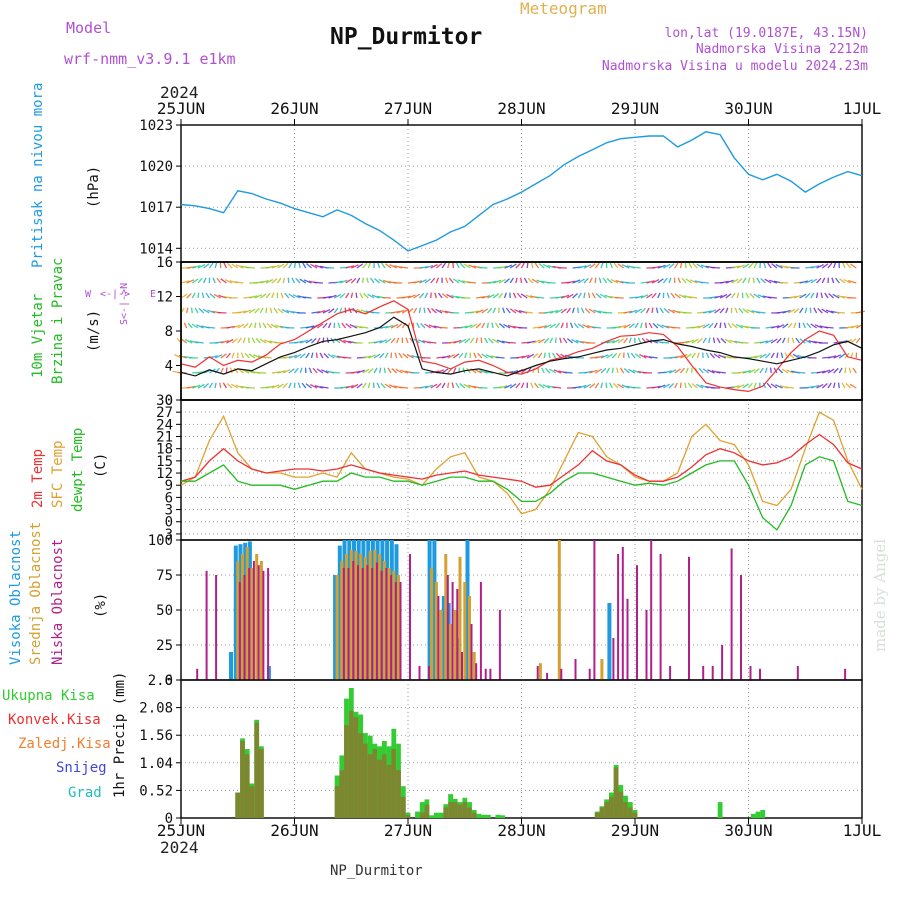  Describe the element at coordinates (38, 336) in the screenshot. I see `wind-label-1: 10m Vjetar` at that location.